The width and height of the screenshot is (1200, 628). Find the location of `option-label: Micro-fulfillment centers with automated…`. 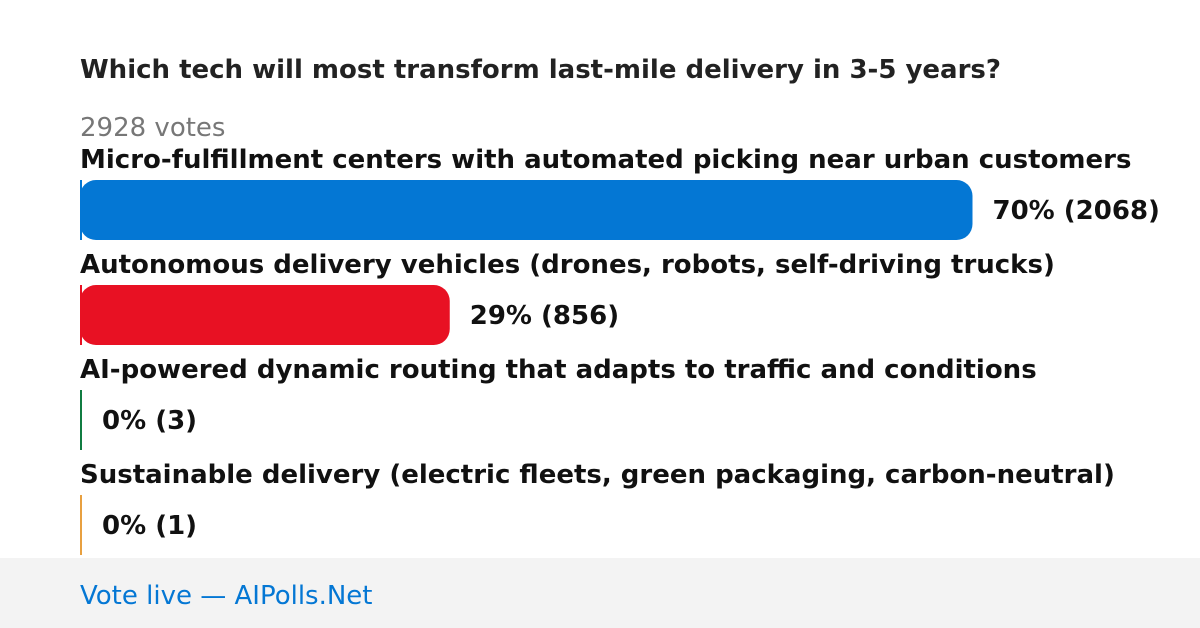

option-label: Micro-fulfillment centers with automated… is located at coordinates (605, 160).